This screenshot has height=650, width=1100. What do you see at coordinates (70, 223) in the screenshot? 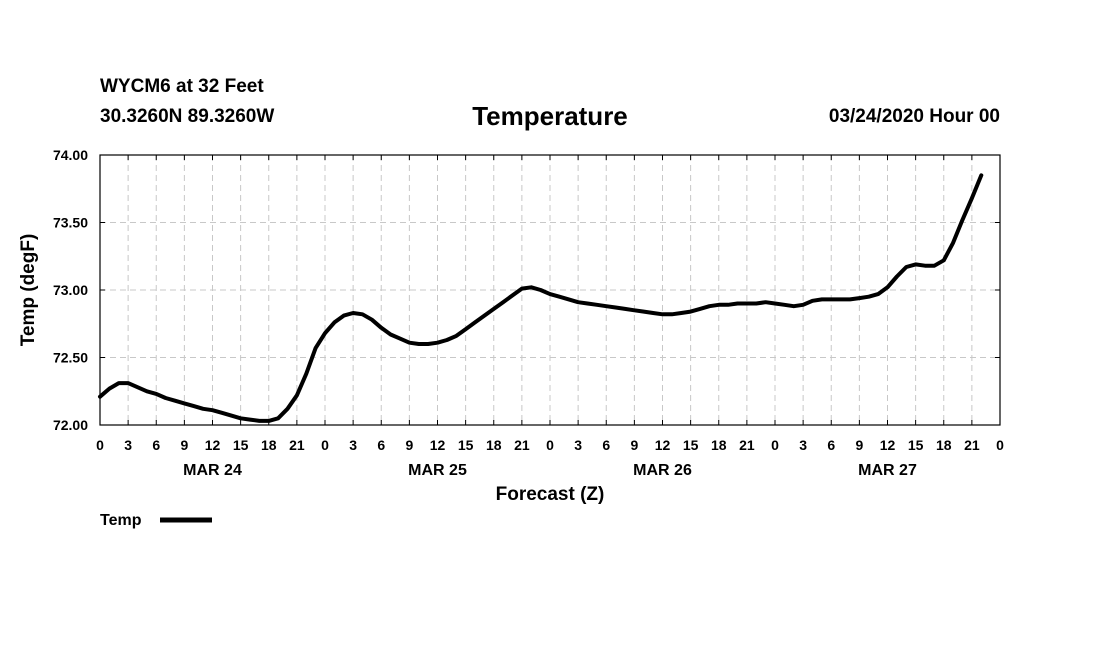
I see `y-tick-label: 73.50` at bounding box center [70, 223].